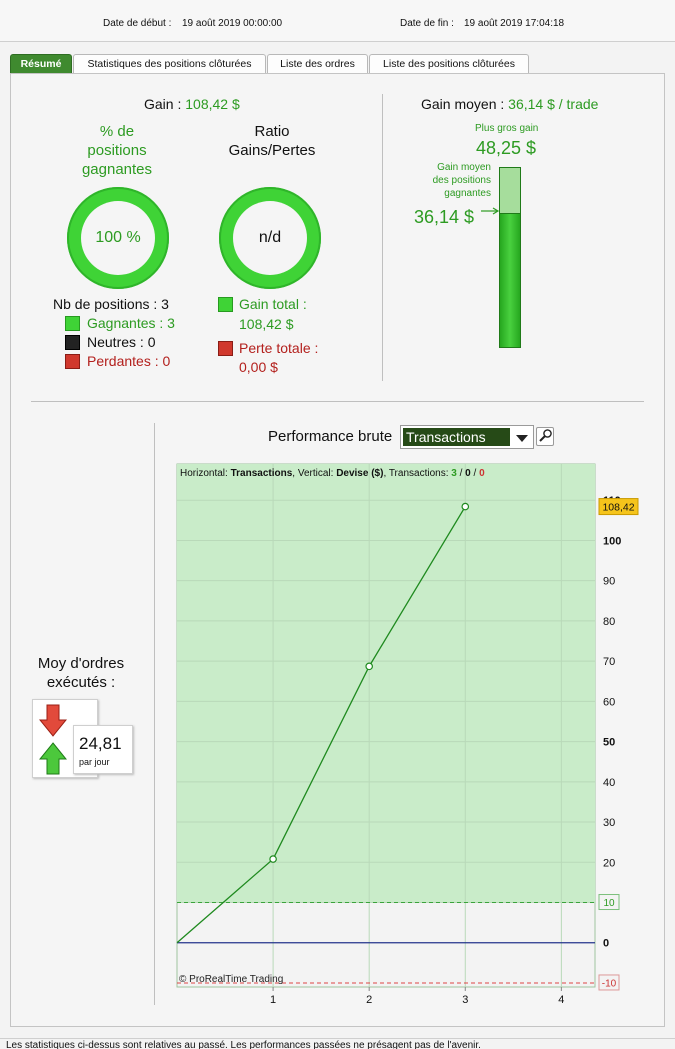 The width and height of the screenshot is (675, 1049). What do you see at coordinates (359, 473) in the screenshot?
I see `vertical-value: Devise ($)` at bounding box center [359, 473].